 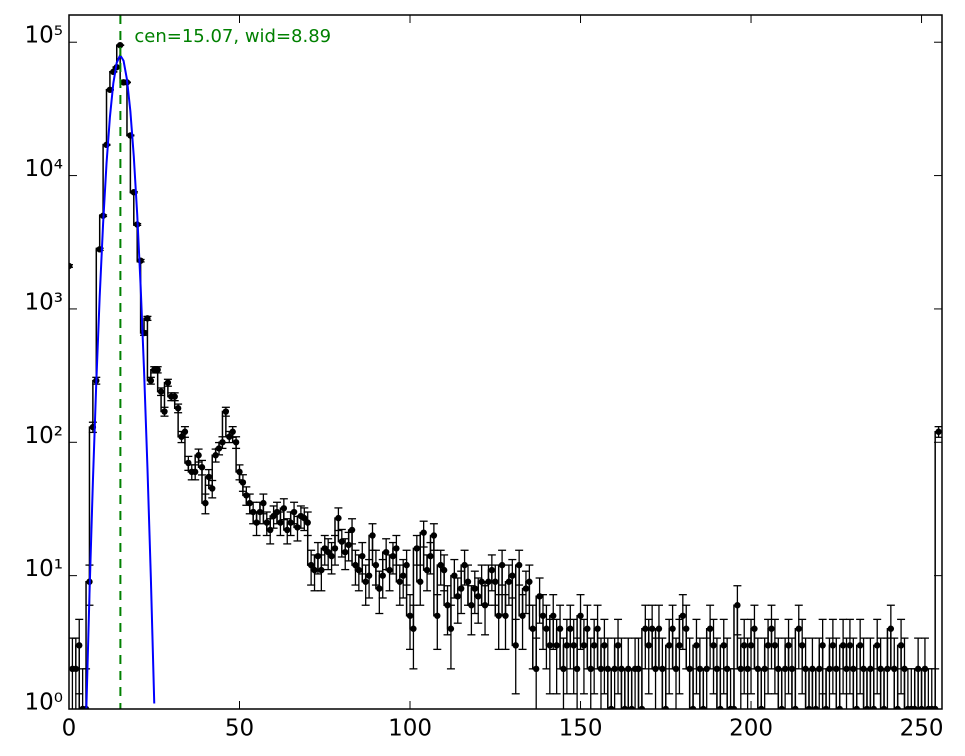 What do you see at coordinates (751, 729) in the screenshot?
I see `x-tick-label: 200` at bounding box center [751, 729].